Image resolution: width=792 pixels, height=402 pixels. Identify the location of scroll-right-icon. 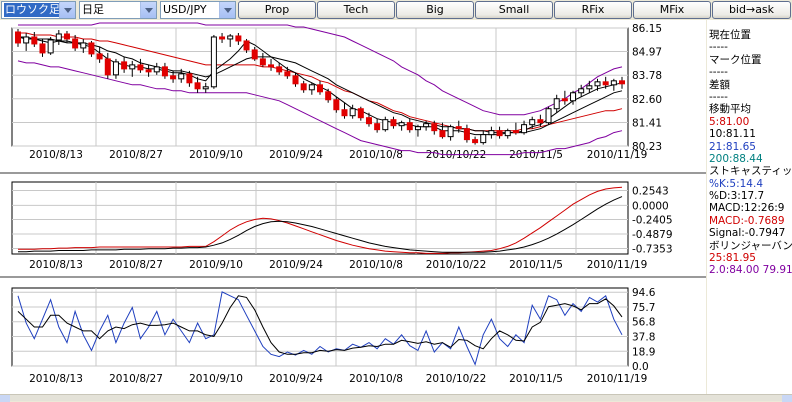
(787, 398).